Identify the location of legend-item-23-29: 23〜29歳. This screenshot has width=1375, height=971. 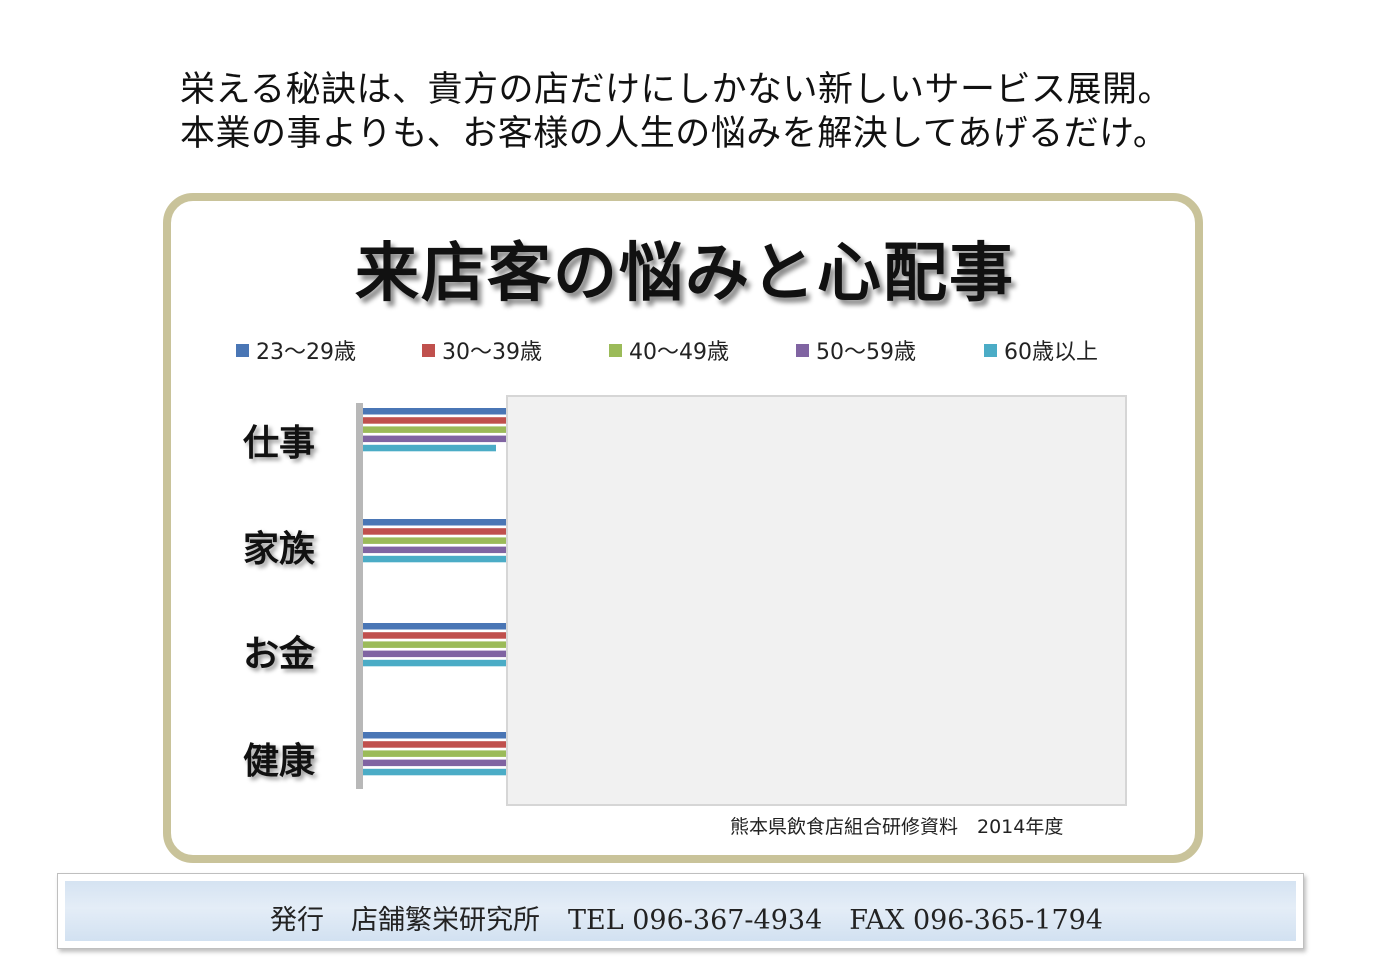
(296, 350).